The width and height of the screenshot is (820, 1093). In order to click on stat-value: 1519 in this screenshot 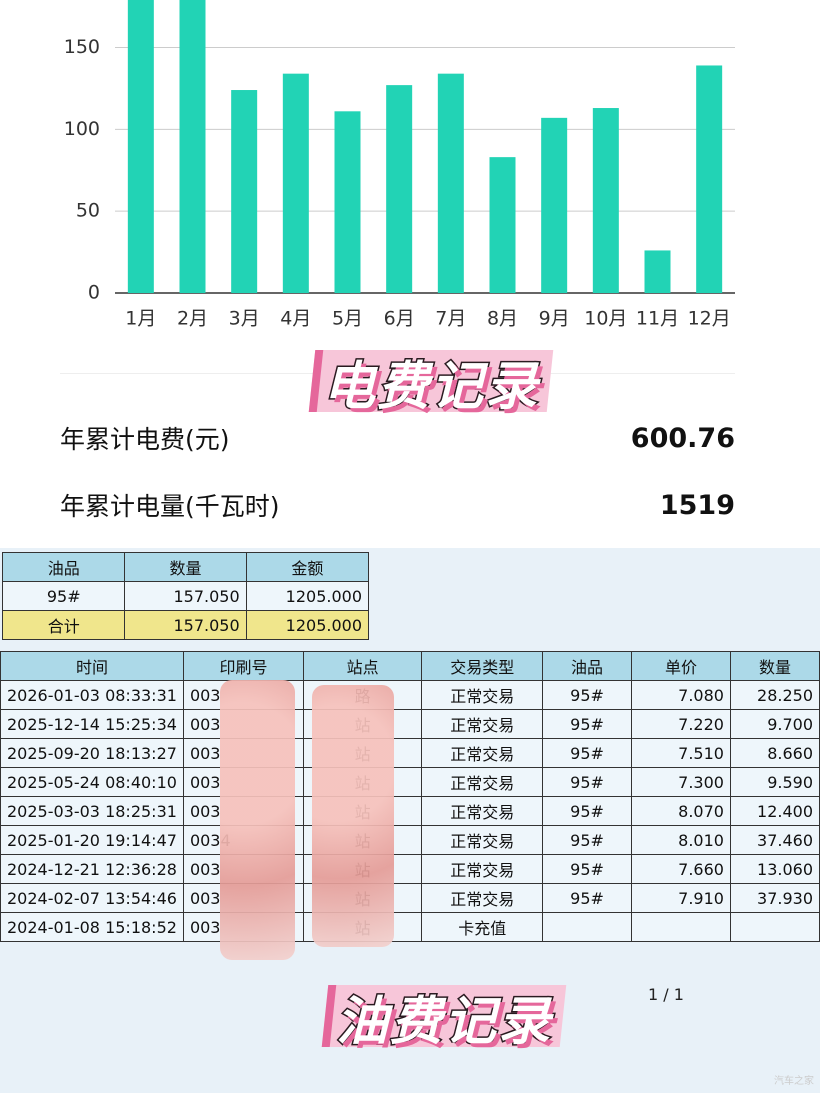, I will do `click(697, 505)`.